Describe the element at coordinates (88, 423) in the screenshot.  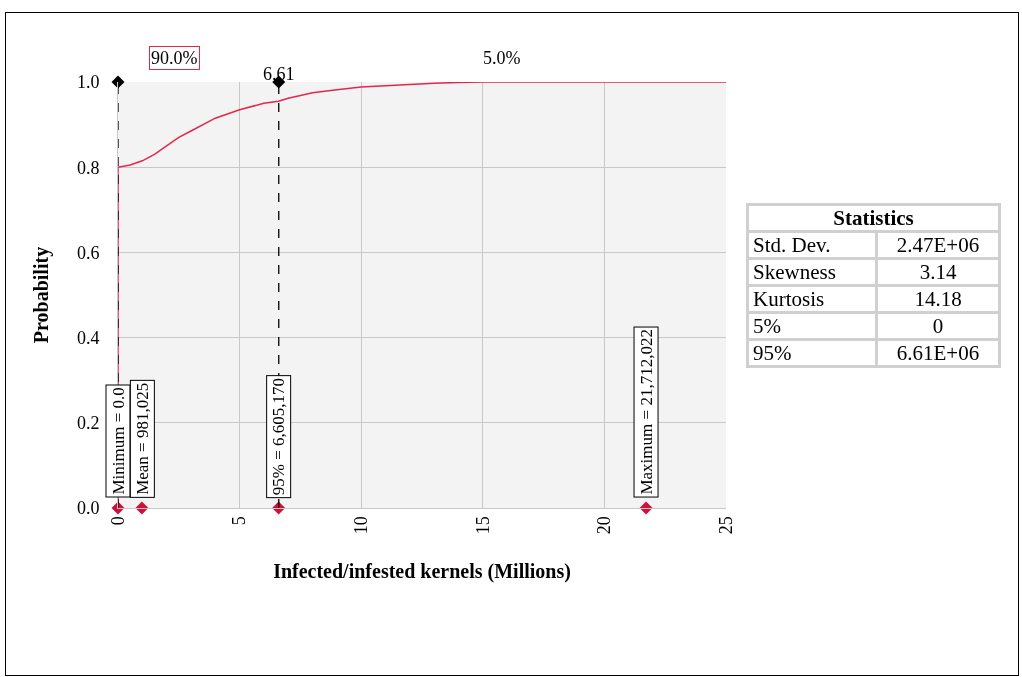
I see `y-tick-label: 0.2` at that location.